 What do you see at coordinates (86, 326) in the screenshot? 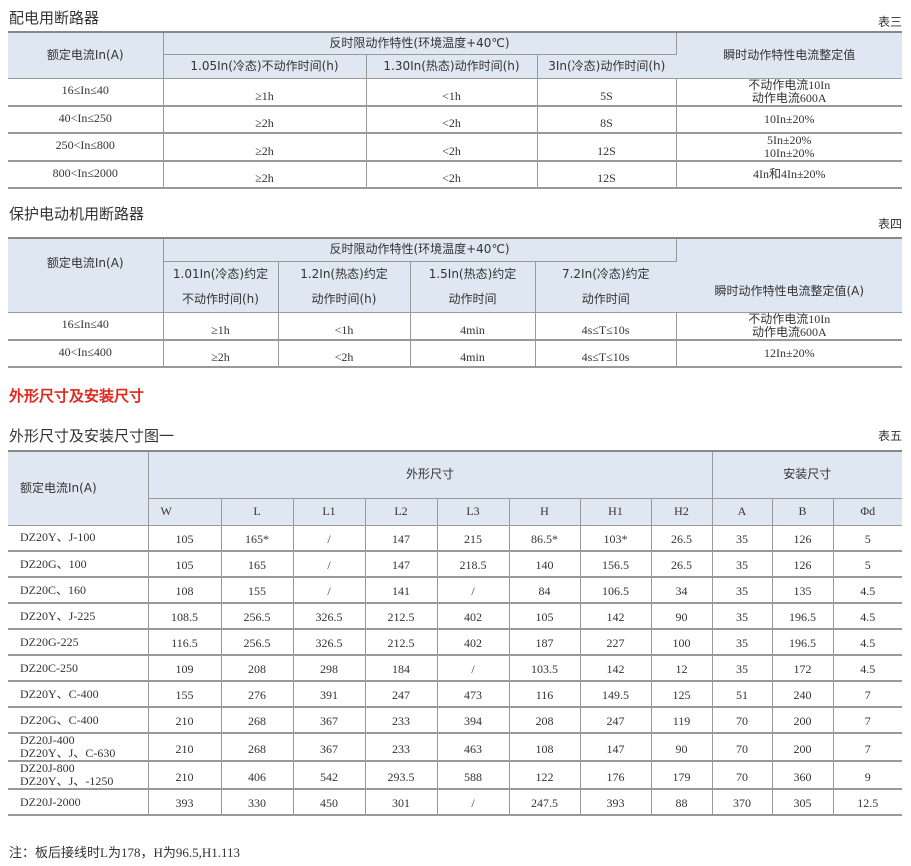
I see `row-label-cell: 16≤In≤40` at bounding box center [86, 326].